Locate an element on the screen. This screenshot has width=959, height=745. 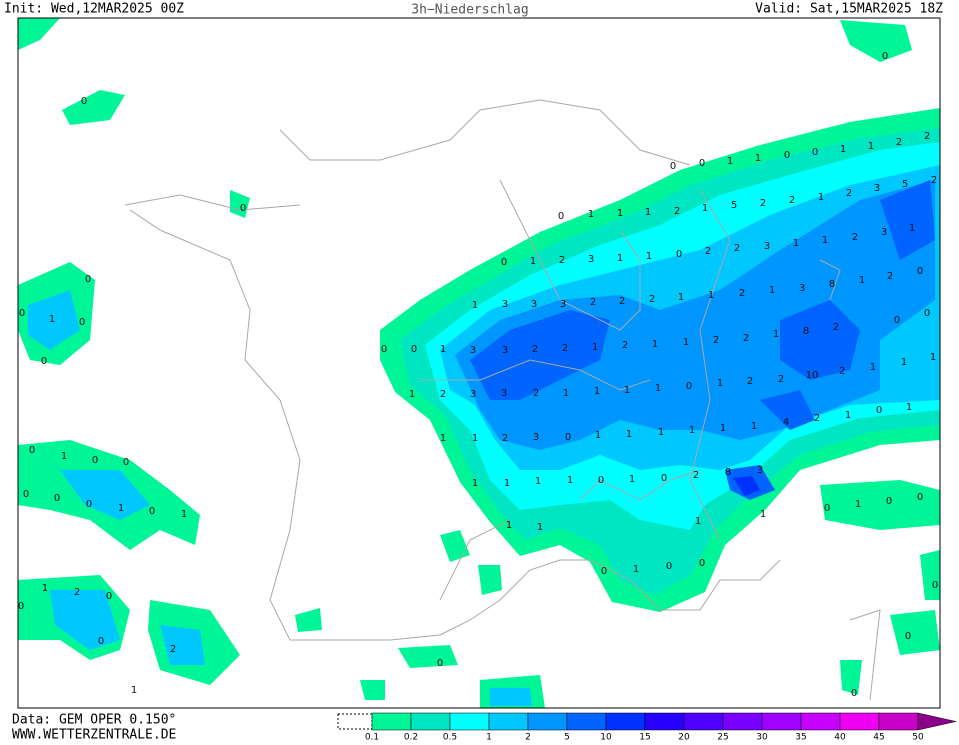
legend-label: 25 is located at coordinates (722, 737).